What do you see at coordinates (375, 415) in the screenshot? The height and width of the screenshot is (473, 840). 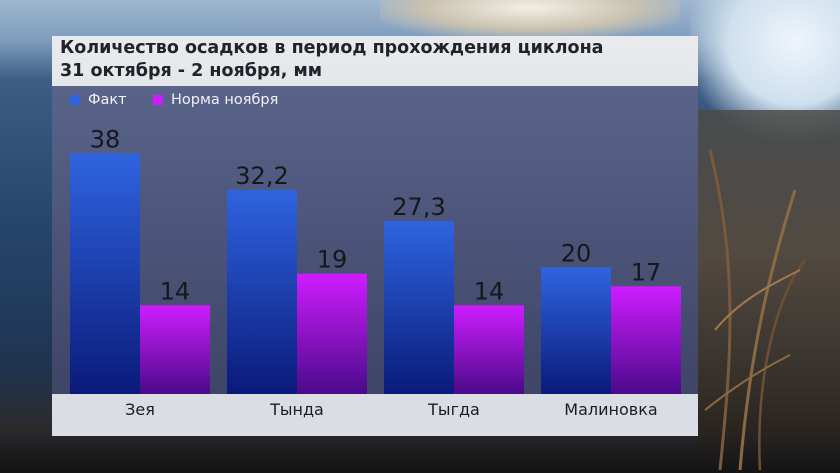 I see `x-axis-band` at bounding box center [375, 415].